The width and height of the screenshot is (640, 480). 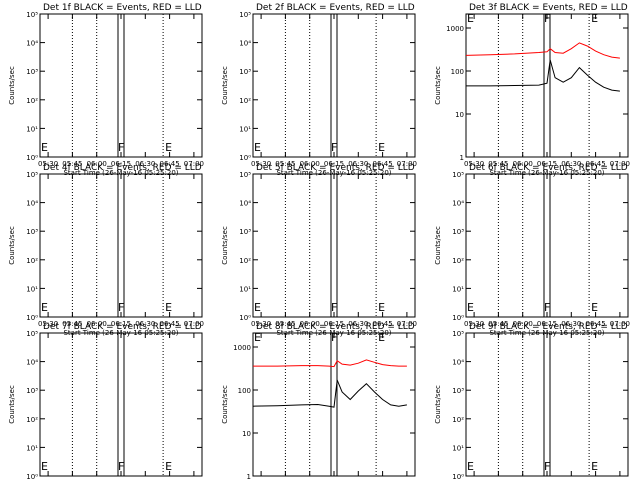 What do you see at coordinates (242, 348) in the screenshot?
I see `y-tick-label: 1000` at bounding box center [242, 348].